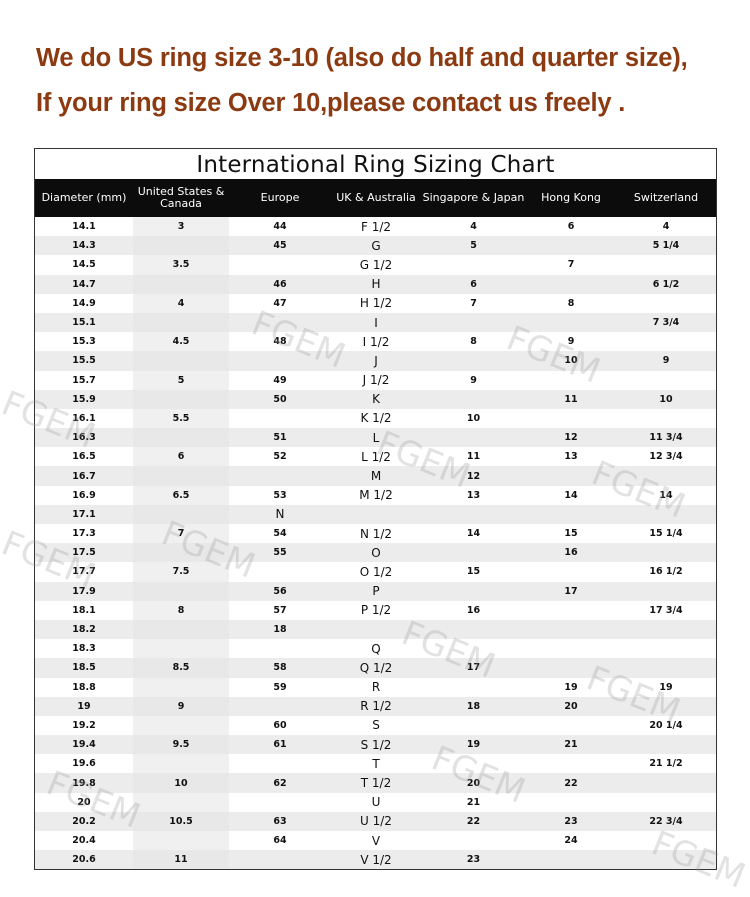  I want to click on table-row: 14.1 3 44 F 1/2 4 6 4, so click(375, 227).